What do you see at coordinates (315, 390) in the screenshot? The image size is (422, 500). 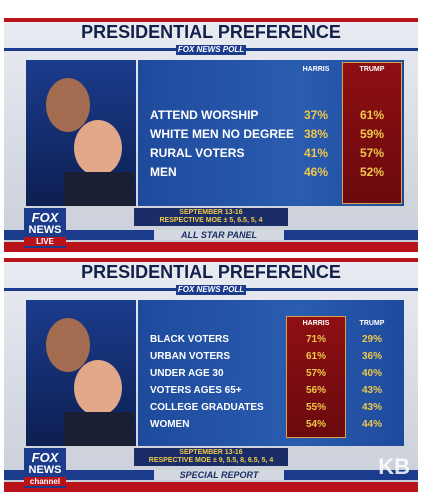 I see `value: 56%` at bounding box center [315, 390].